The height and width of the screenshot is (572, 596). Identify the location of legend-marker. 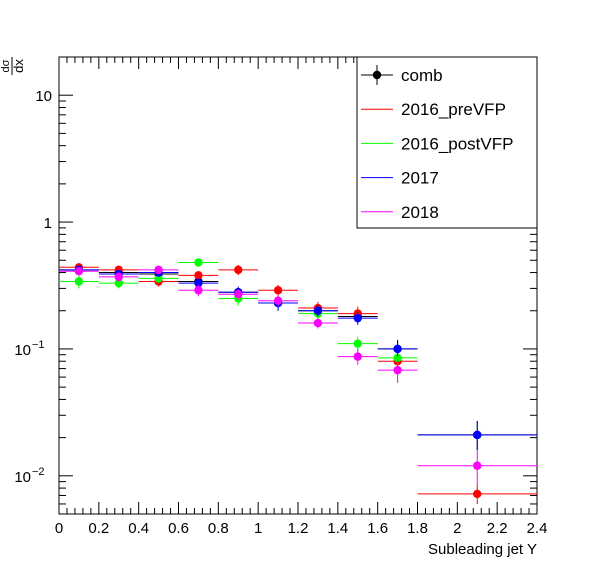
(377, 75).